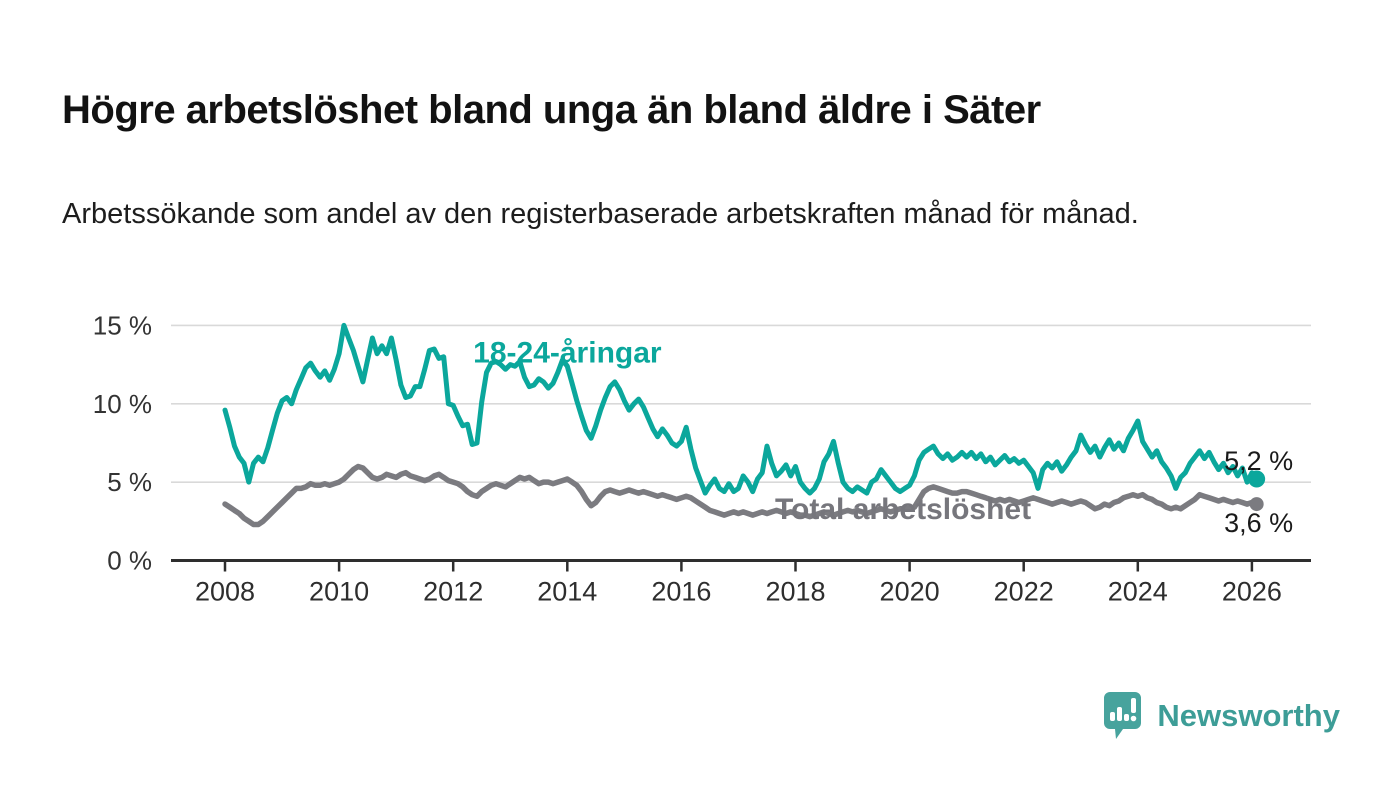 This screenshot has width=1400, height=794. I want to click on y-axis-tick-label: 15 %, so click(122, 325).